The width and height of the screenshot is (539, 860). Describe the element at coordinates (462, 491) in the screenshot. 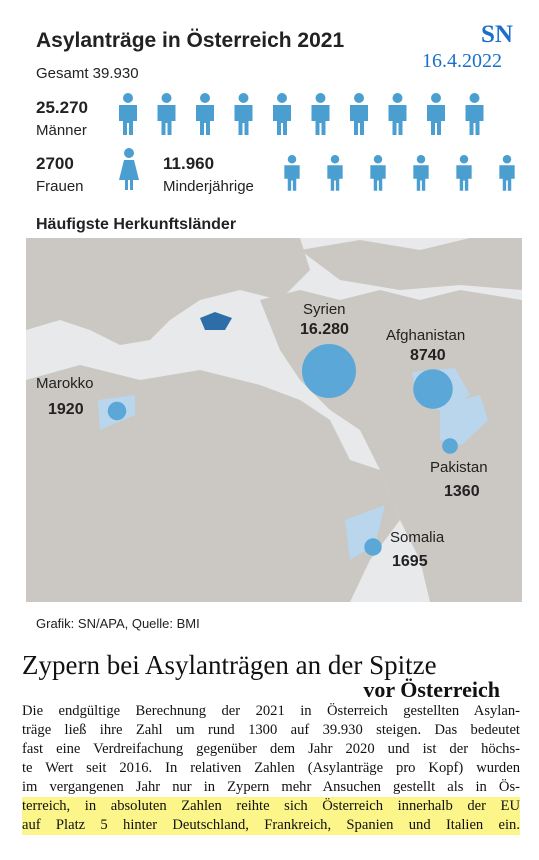

I see `country-value: 1360` at that location.